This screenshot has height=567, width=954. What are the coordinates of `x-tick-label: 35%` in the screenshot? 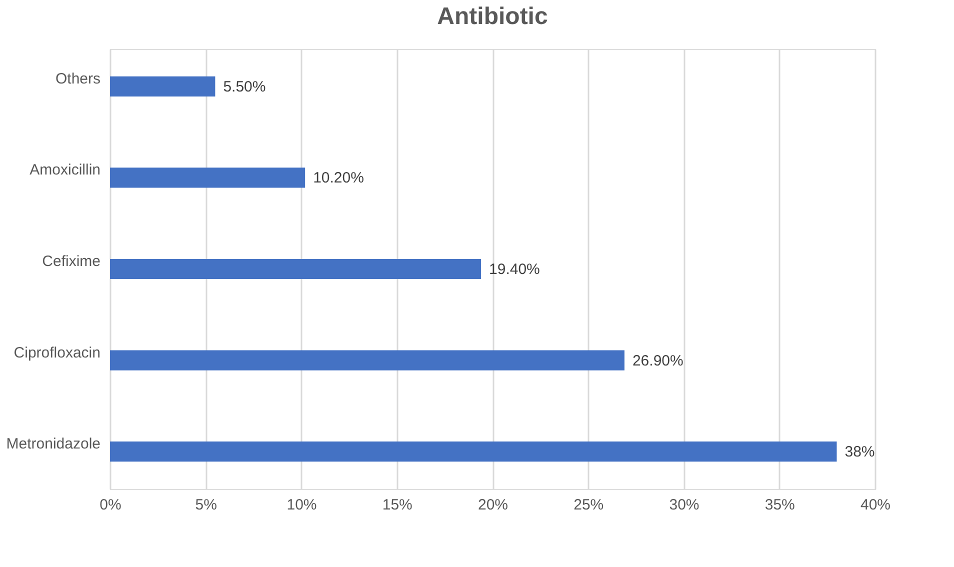 It's located at (779, 505).